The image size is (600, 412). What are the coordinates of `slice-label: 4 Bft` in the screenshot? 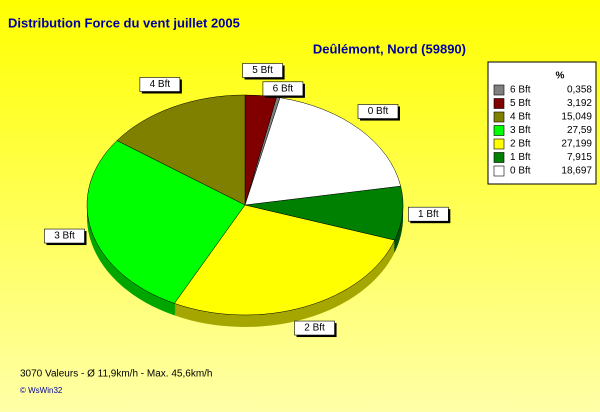 It's located at (160, 84).